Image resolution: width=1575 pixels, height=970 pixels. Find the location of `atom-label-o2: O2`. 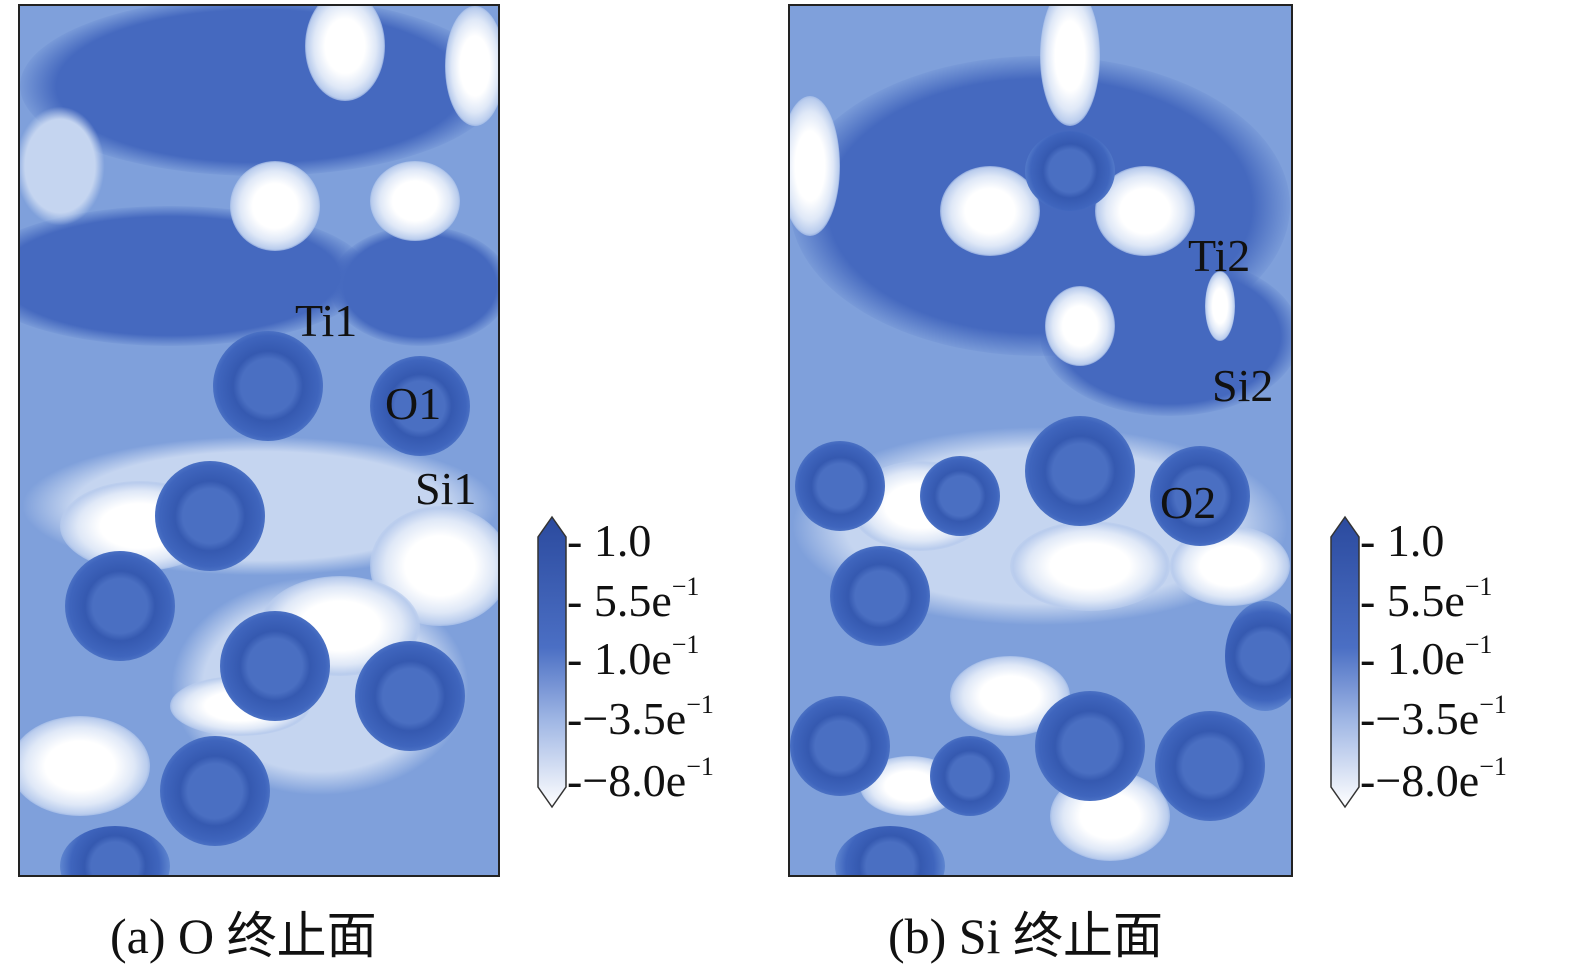

atom-label-o2: O2 is located at coordinates (1188, 502).